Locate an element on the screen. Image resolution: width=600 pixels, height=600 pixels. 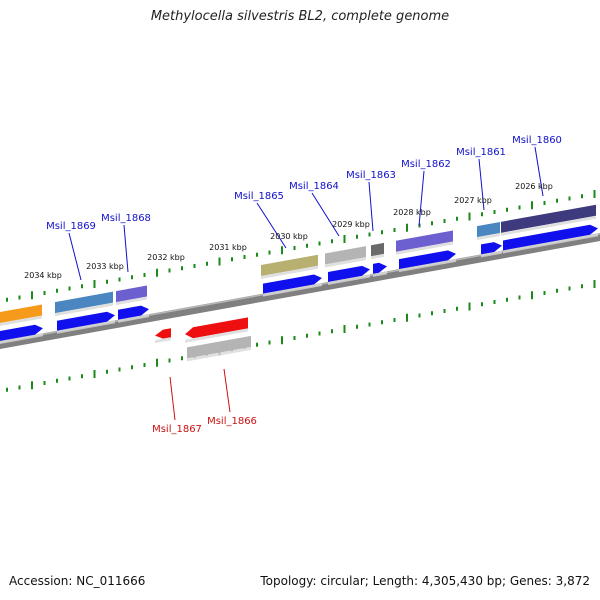
gene-label-msil-1869: Msil_1869 is located at coordinates (71, 251).